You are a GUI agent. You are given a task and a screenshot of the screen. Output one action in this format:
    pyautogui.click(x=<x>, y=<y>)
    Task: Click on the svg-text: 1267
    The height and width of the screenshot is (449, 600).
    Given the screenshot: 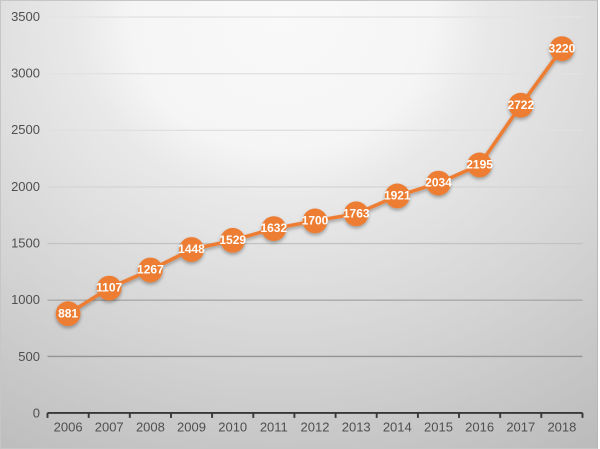 What is the action you would take?
    pyautogui.click(x=150, y=270)
    